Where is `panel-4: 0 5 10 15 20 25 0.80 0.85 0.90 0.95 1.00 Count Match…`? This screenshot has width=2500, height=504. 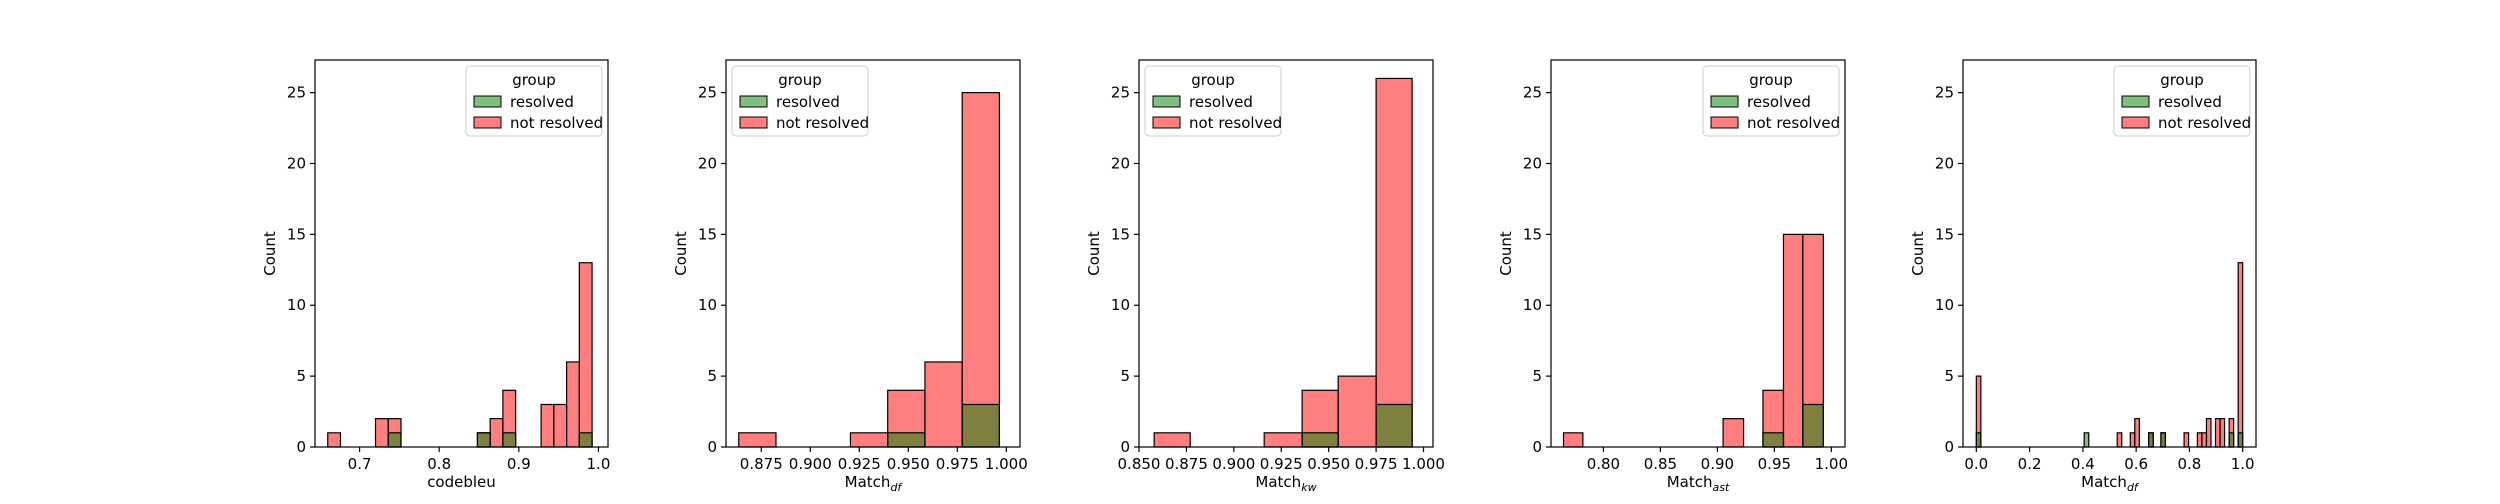 panel-4: 0 5 10 15 20 25 0.80 0.85 0.90 0.95 1.00 Count Match… is located at coordinates (1672, 276).